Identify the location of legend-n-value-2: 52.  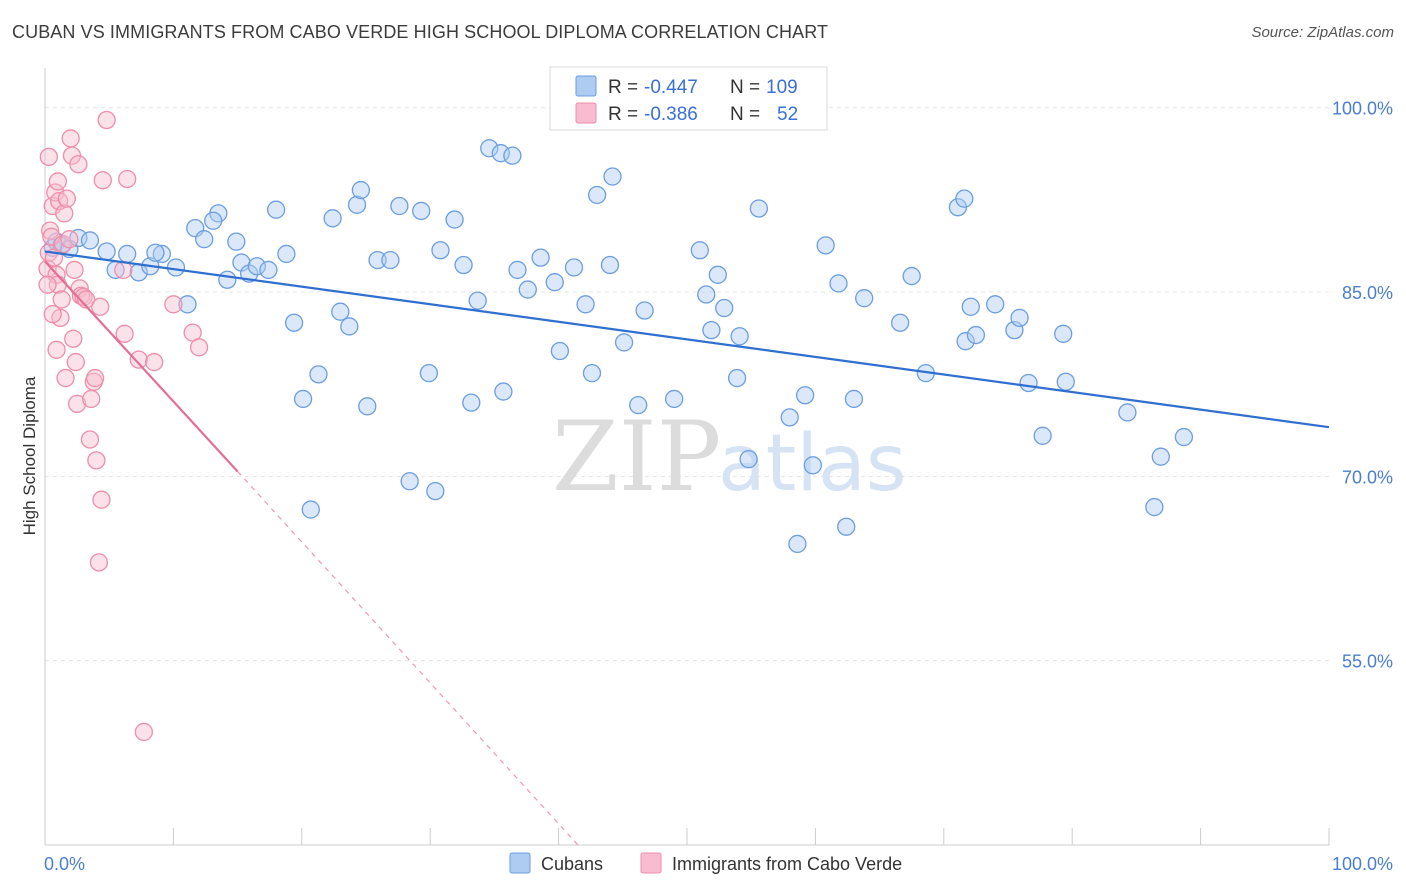
(787, 114).